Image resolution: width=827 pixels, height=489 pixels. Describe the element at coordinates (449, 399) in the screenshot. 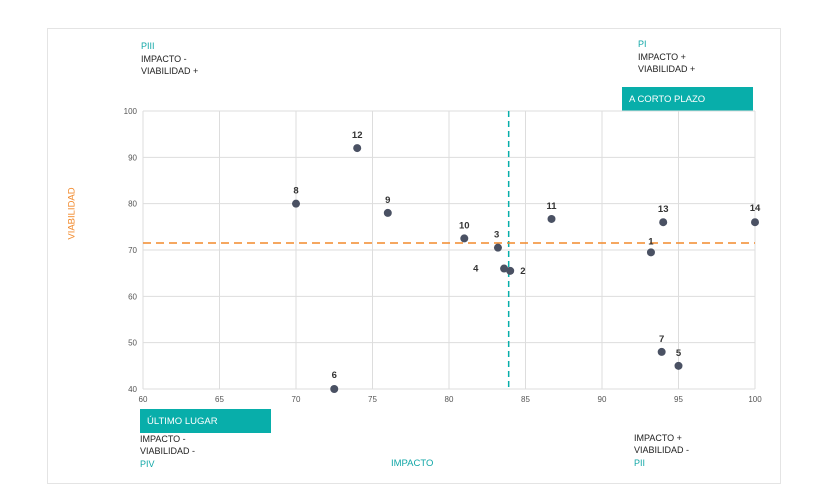

I see `x-tick-label: 80` at that location.